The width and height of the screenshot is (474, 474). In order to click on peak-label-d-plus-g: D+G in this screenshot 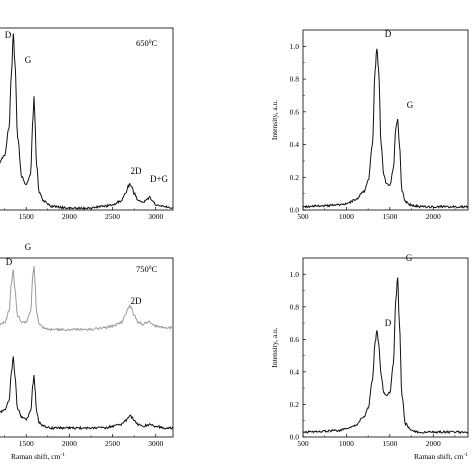, I will do `click(159, 179)`.